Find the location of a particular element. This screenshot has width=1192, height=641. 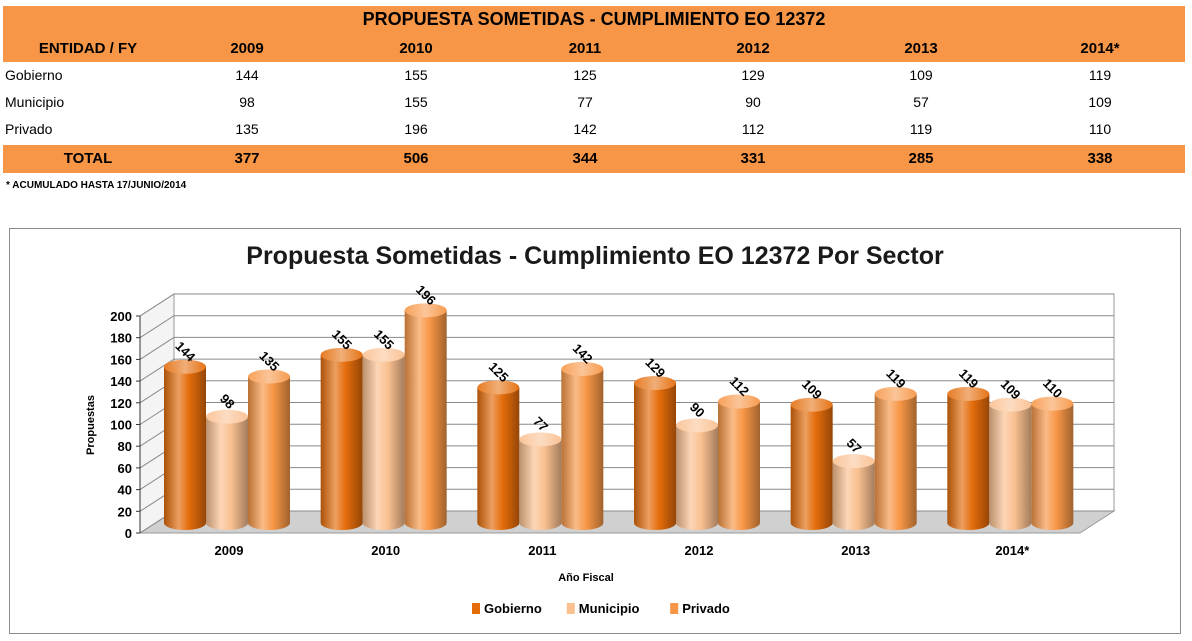

table-row: Privado 135 196 142 112 119 110 is located at coordinates (594, 129).